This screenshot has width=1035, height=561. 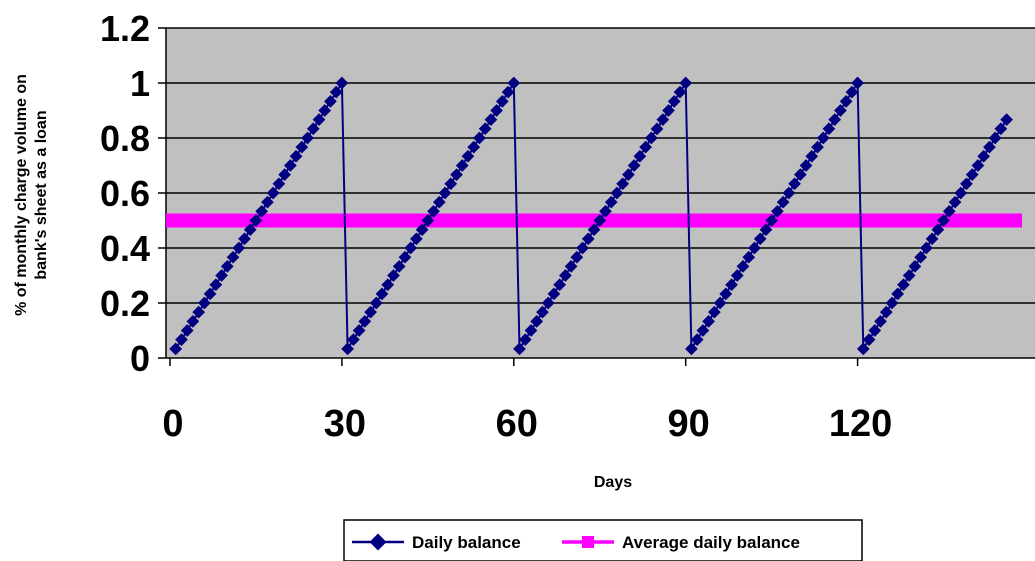 What do you see at coordinates (172, 424) in the screenshot?
I see `x-tick-label-0: 0` at bounding box center [172, 424].